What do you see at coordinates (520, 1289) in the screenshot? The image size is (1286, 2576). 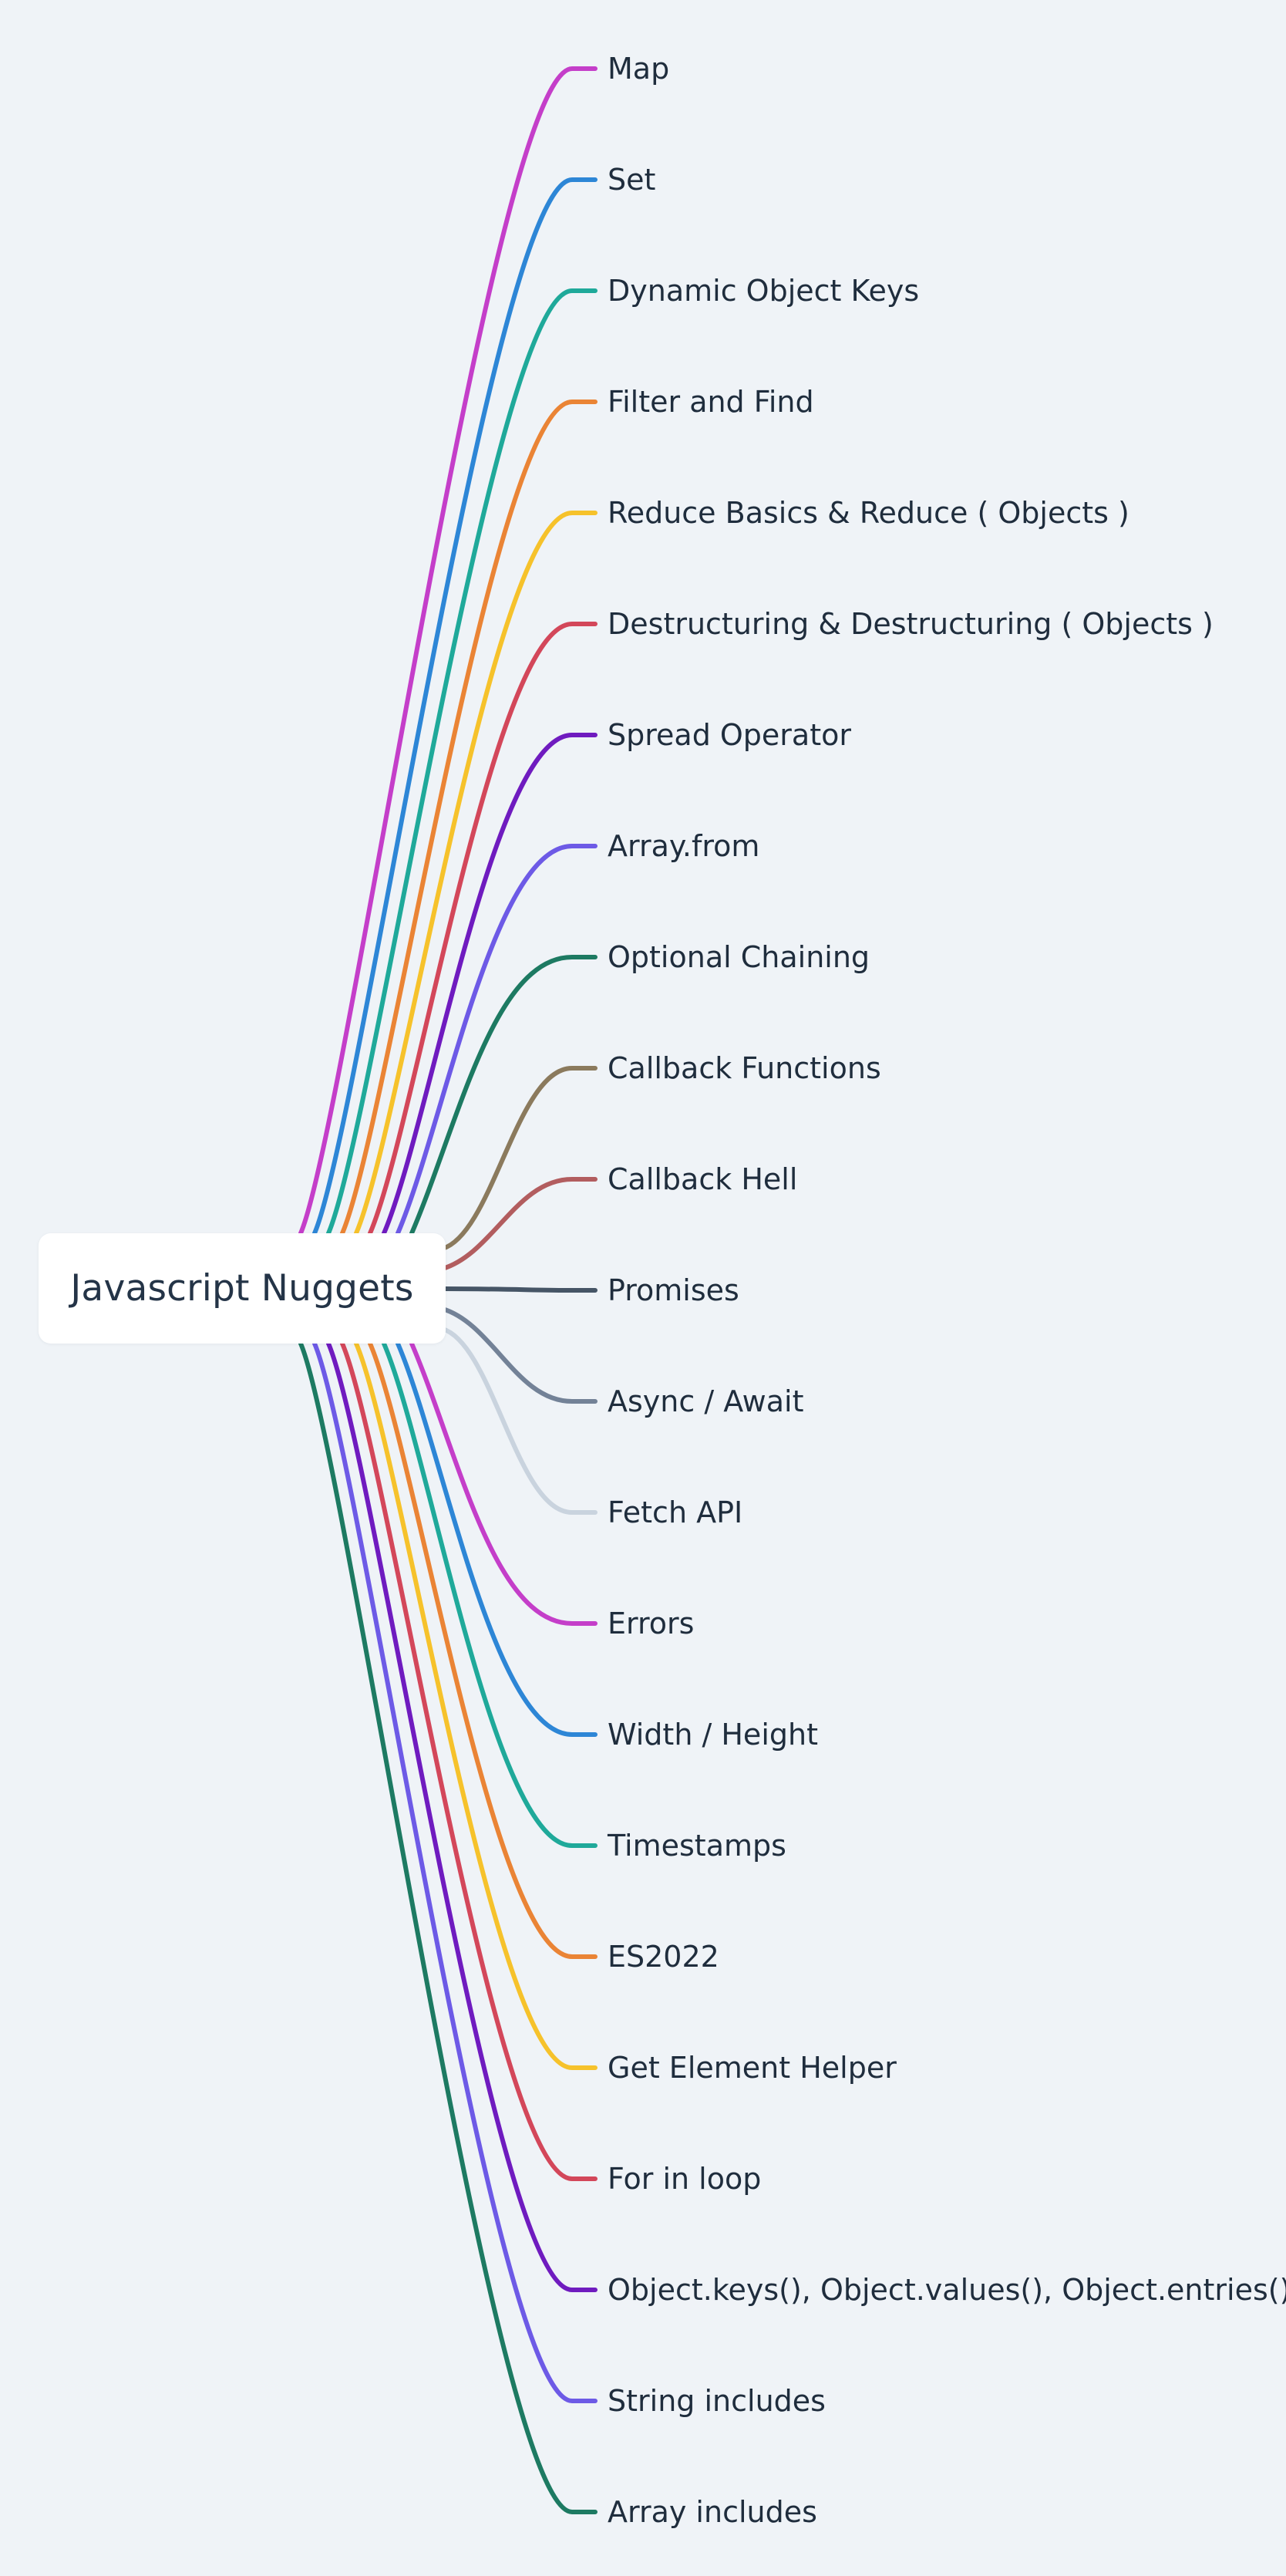 I see `branch-line-promises` at bounding box center [520, 1289].